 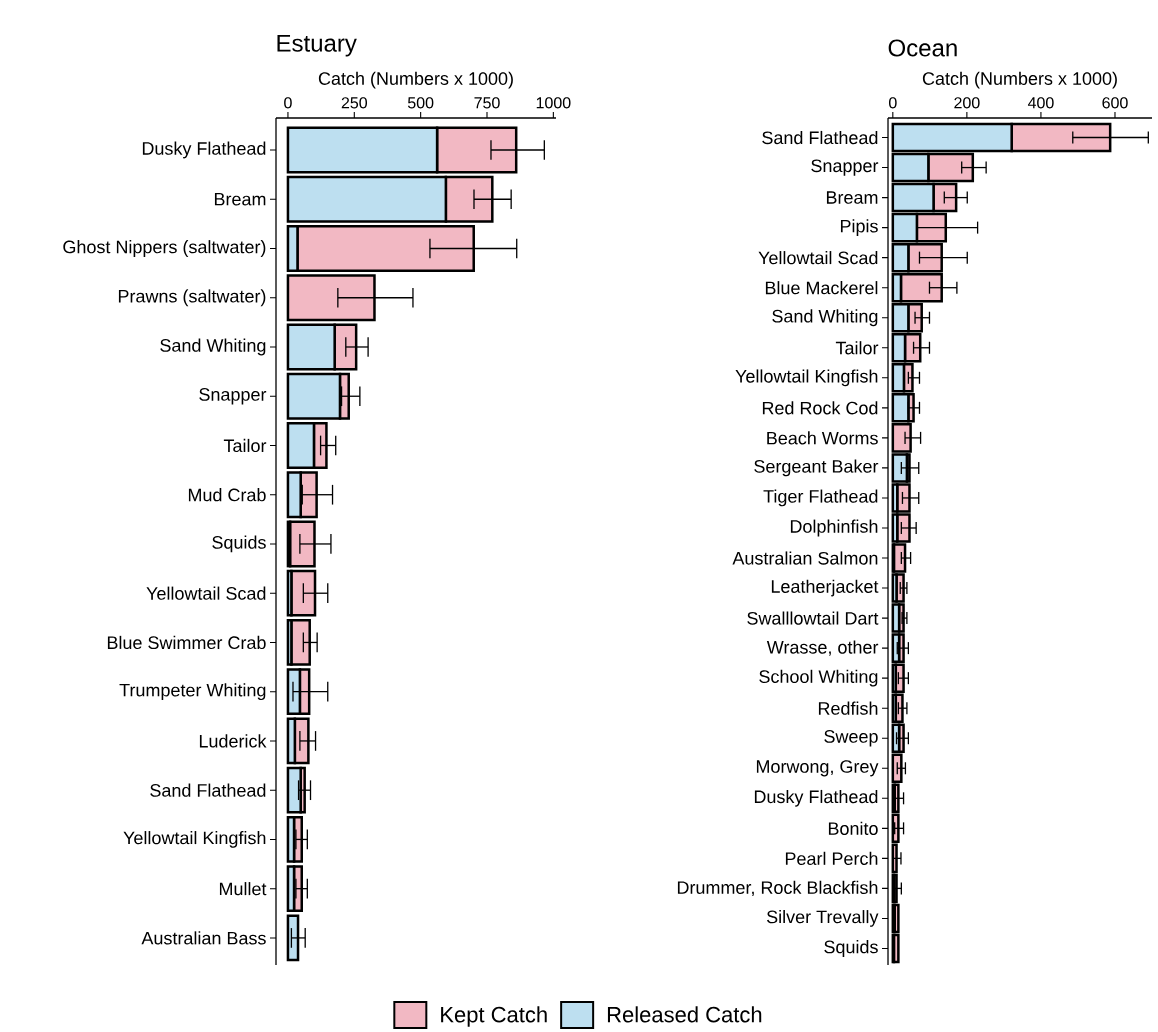 What do you see at coordinates (820, 408) in the screenshot?
I see `y-tick-label: Red Rock Cod` at bounding box center [820, 408].